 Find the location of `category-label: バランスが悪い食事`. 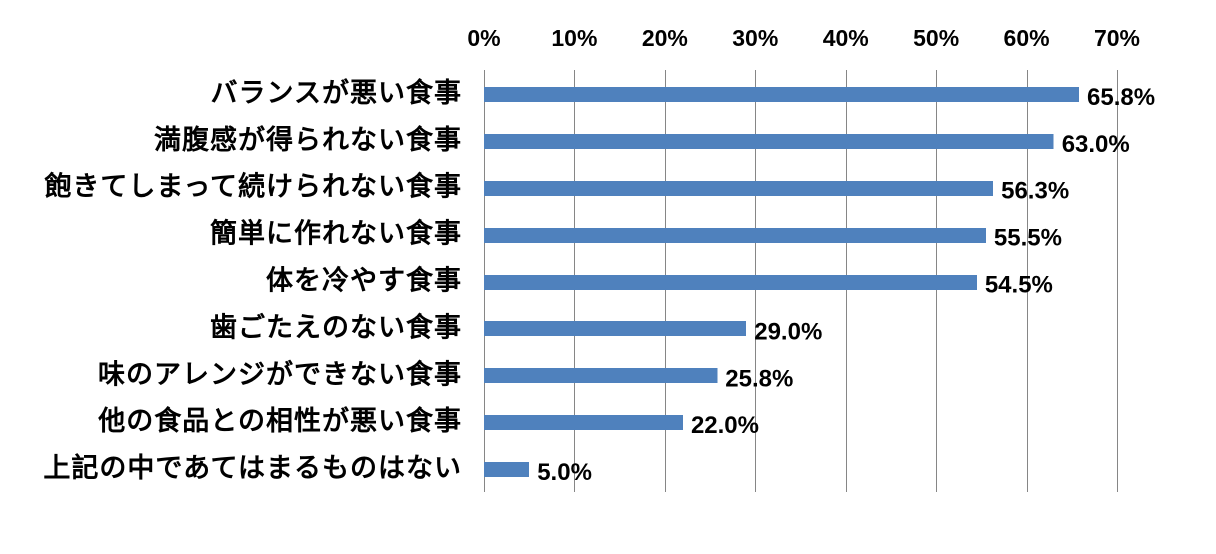

category-label: バランスが悪い食事 is located at coordinates (336, 93).